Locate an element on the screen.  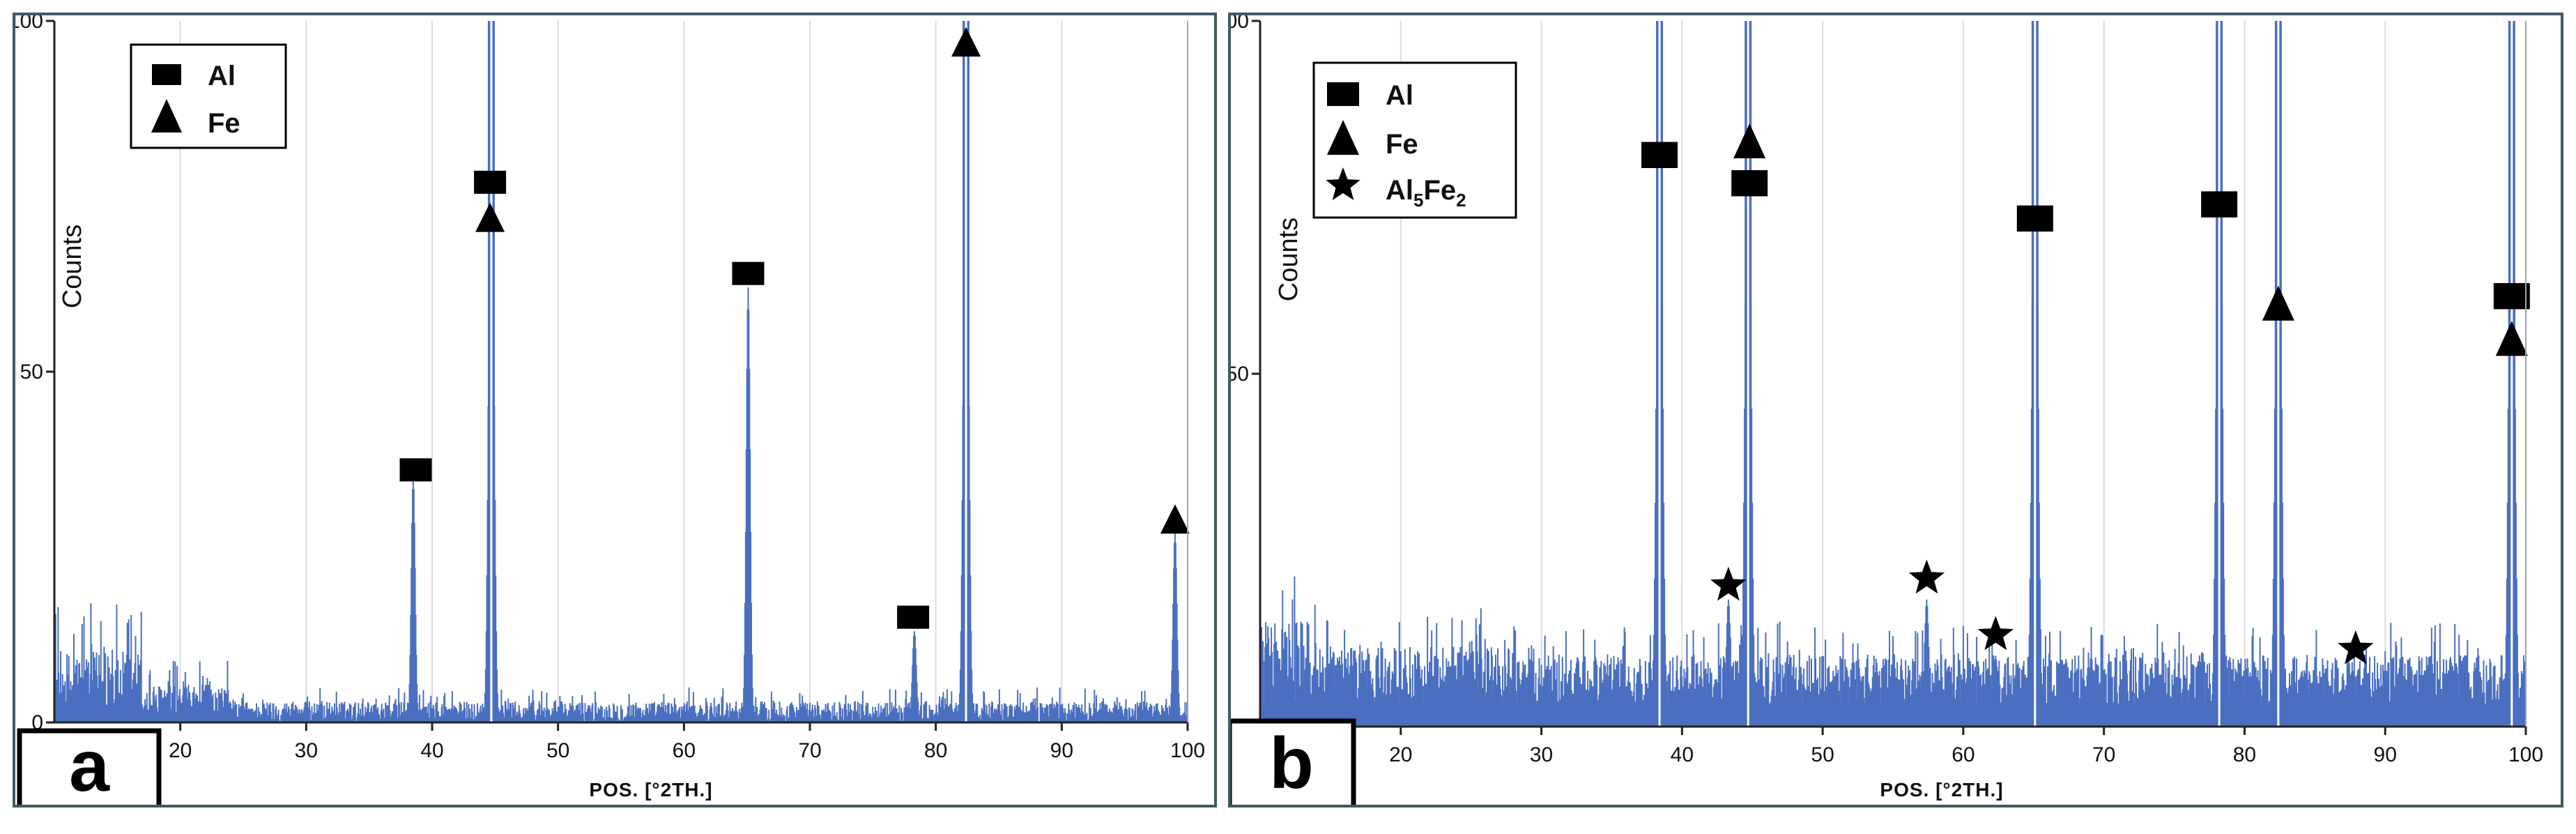
legend-a-triangle-icon is located at coordinates (166, 115).